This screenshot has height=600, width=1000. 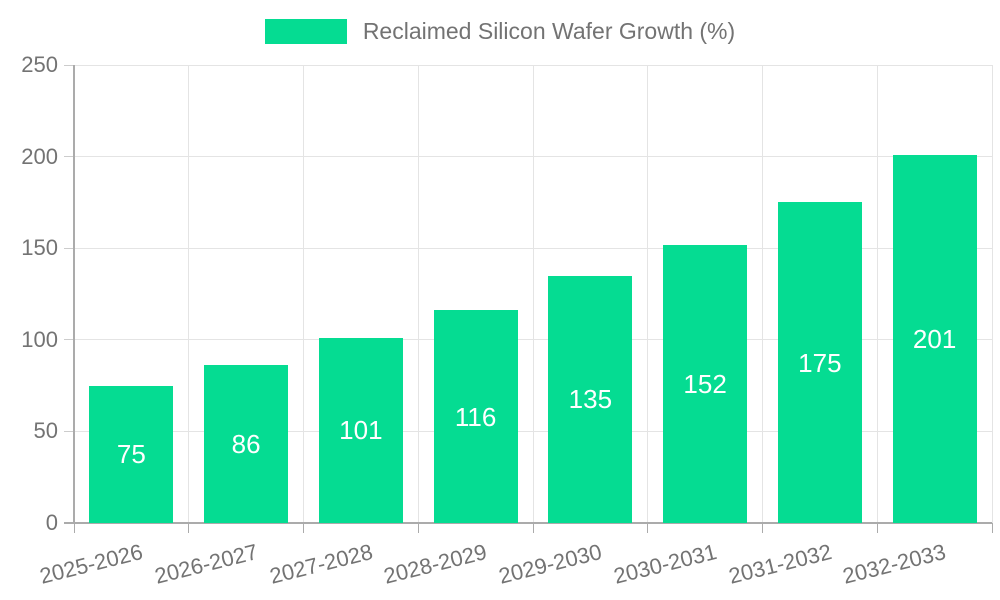 What do you see at coordinates (74, 294) in the screenshot?
I see `y-axis-line` at bounding box center [74, 294].